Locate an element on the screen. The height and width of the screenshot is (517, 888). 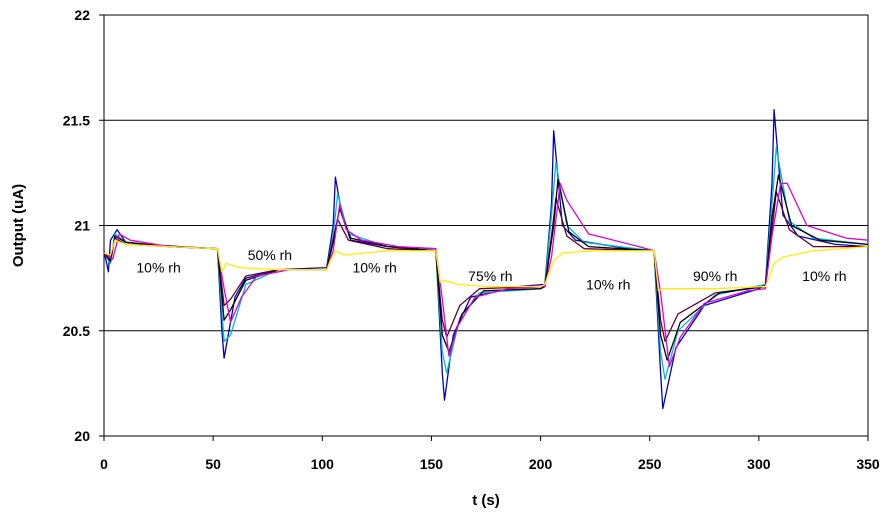
x-tick-label: 0 is located at coordinates (104, 464).